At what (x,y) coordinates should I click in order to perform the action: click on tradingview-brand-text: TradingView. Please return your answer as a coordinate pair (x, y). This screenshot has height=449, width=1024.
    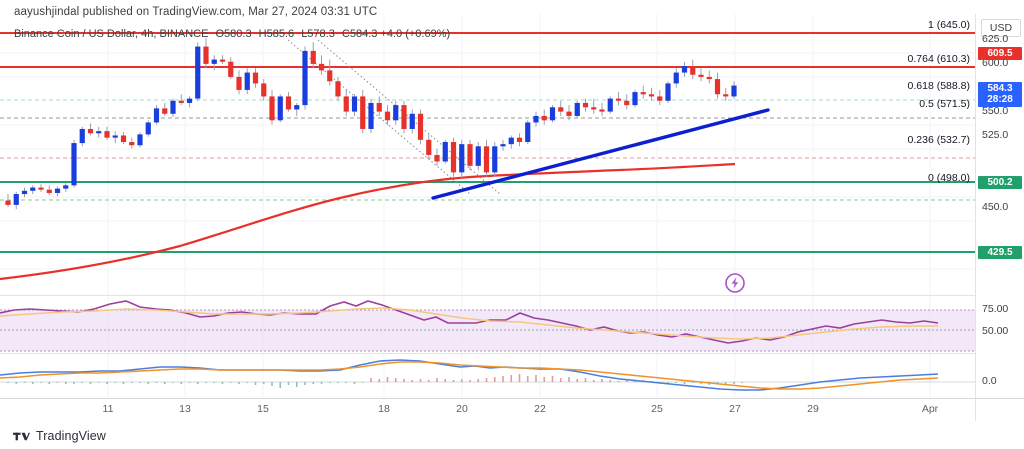
    Looking at the image, I should click on (71, 436).